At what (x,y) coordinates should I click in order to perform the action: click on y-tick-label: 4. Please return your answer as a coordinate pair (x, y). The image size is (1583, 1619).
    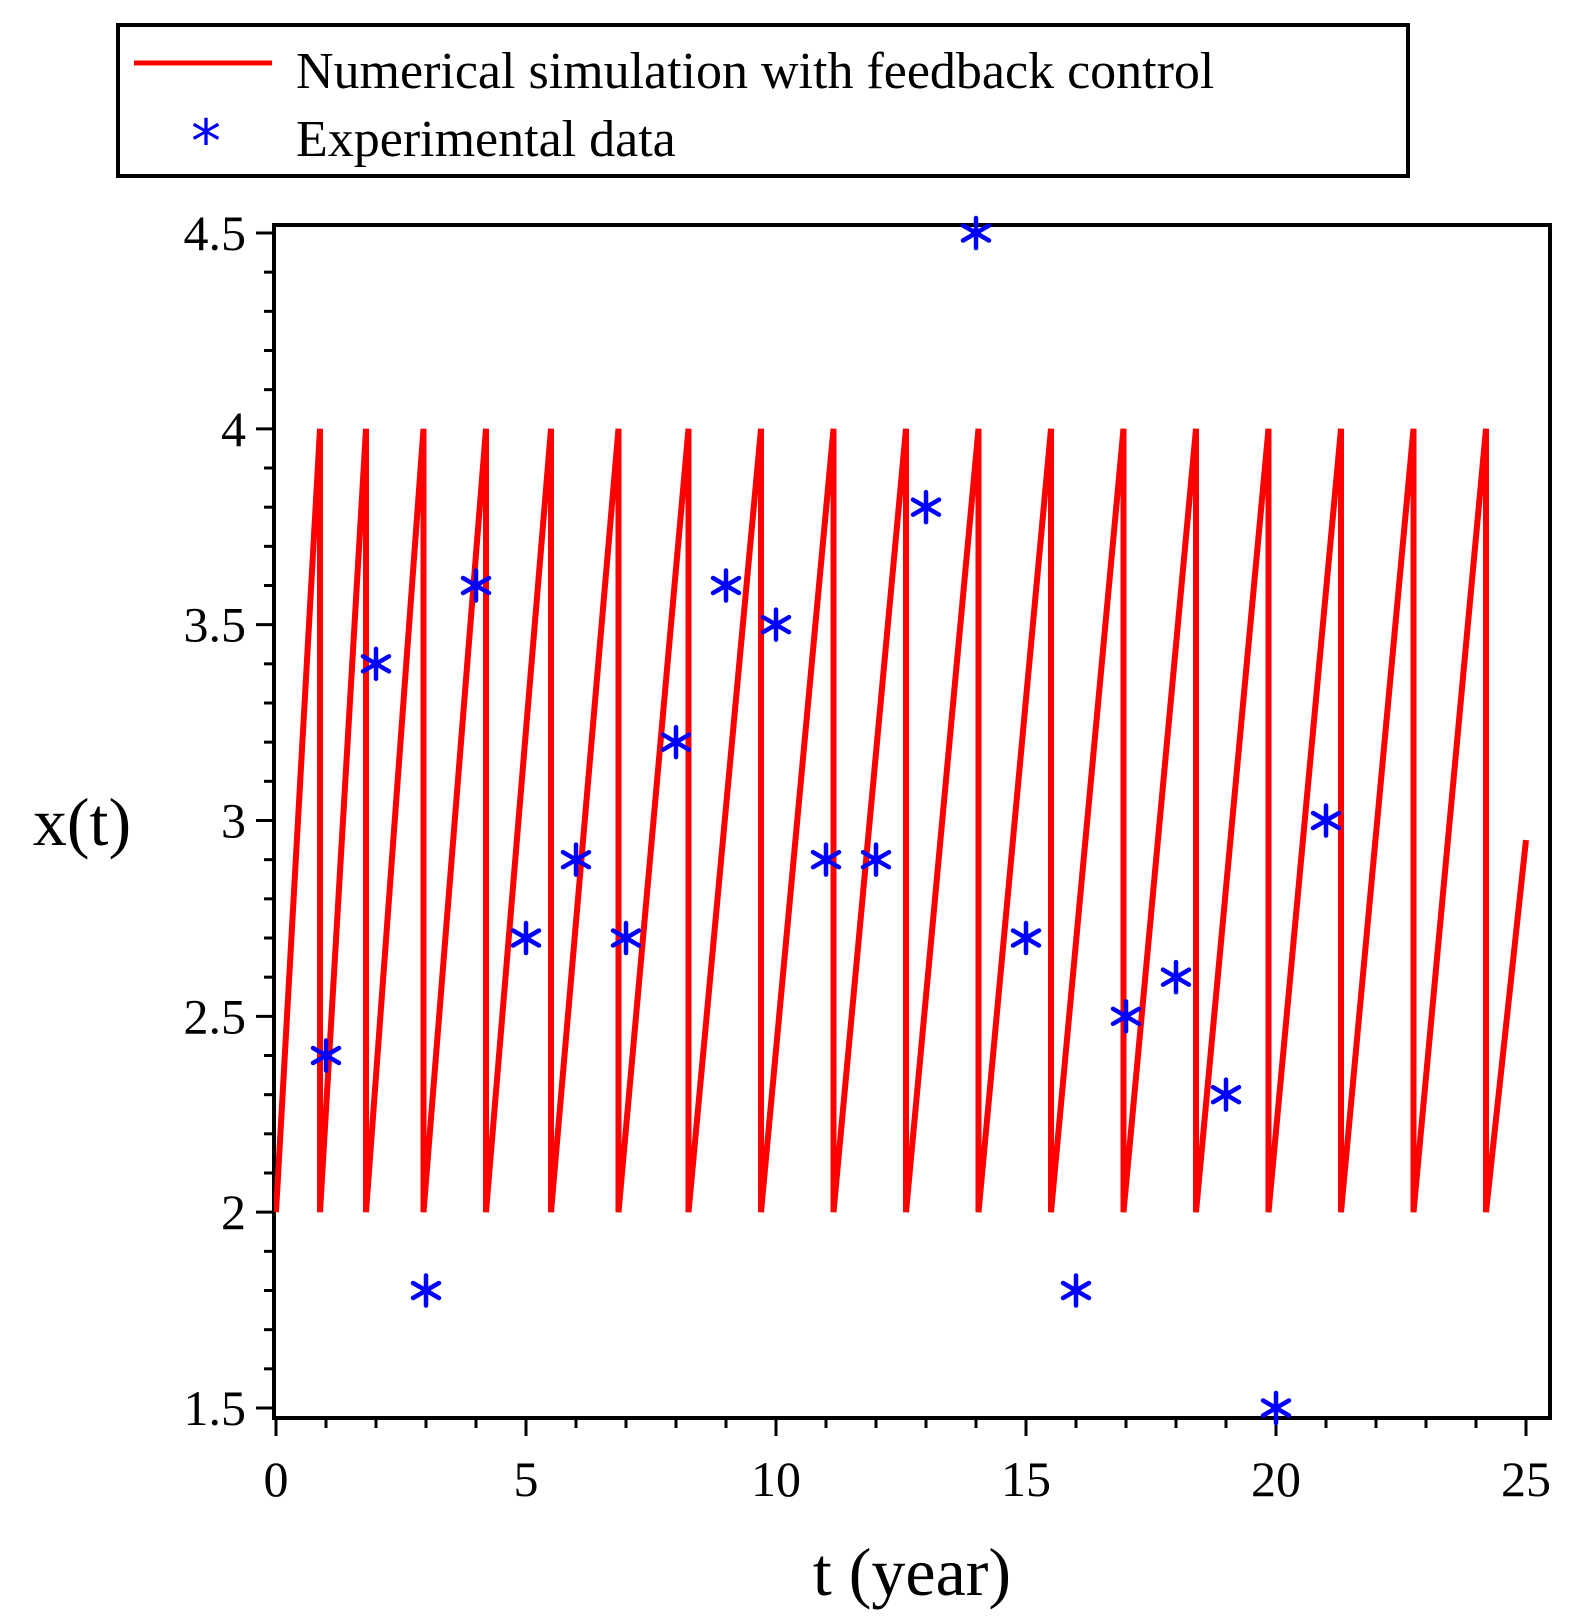
    Looking at the image, I should click on (233, 429).